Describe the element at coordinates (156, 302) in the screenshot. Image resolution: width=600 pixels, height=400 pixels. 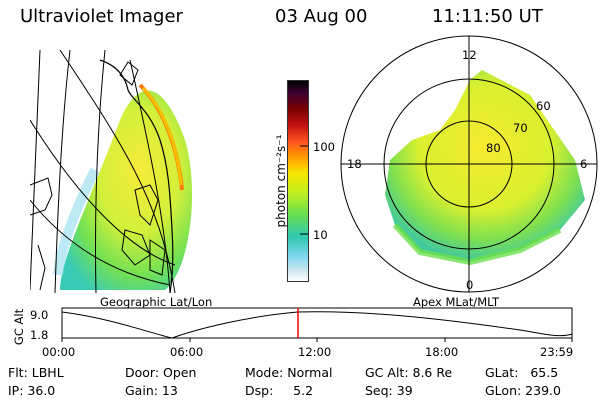
I see `left-panel-label: Geographic Lat/Lon` at that location.